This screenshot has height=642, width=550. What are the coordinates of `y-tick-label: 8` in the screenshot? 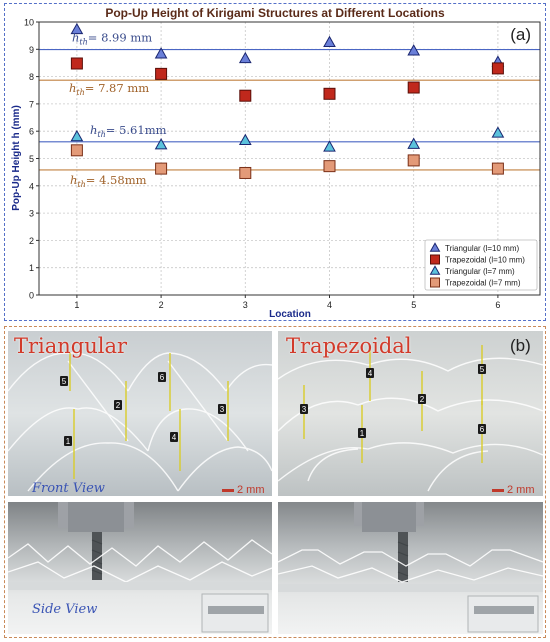 It's located at (31, 77).